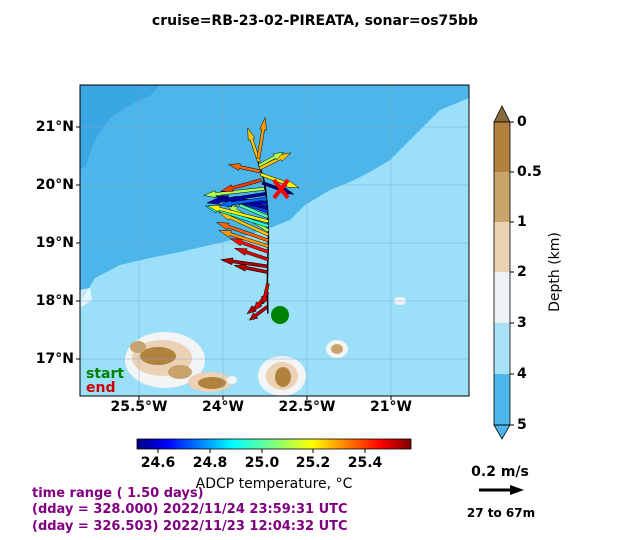  I want to click on bathymetry-coastal-shelf, so click(120, 127).